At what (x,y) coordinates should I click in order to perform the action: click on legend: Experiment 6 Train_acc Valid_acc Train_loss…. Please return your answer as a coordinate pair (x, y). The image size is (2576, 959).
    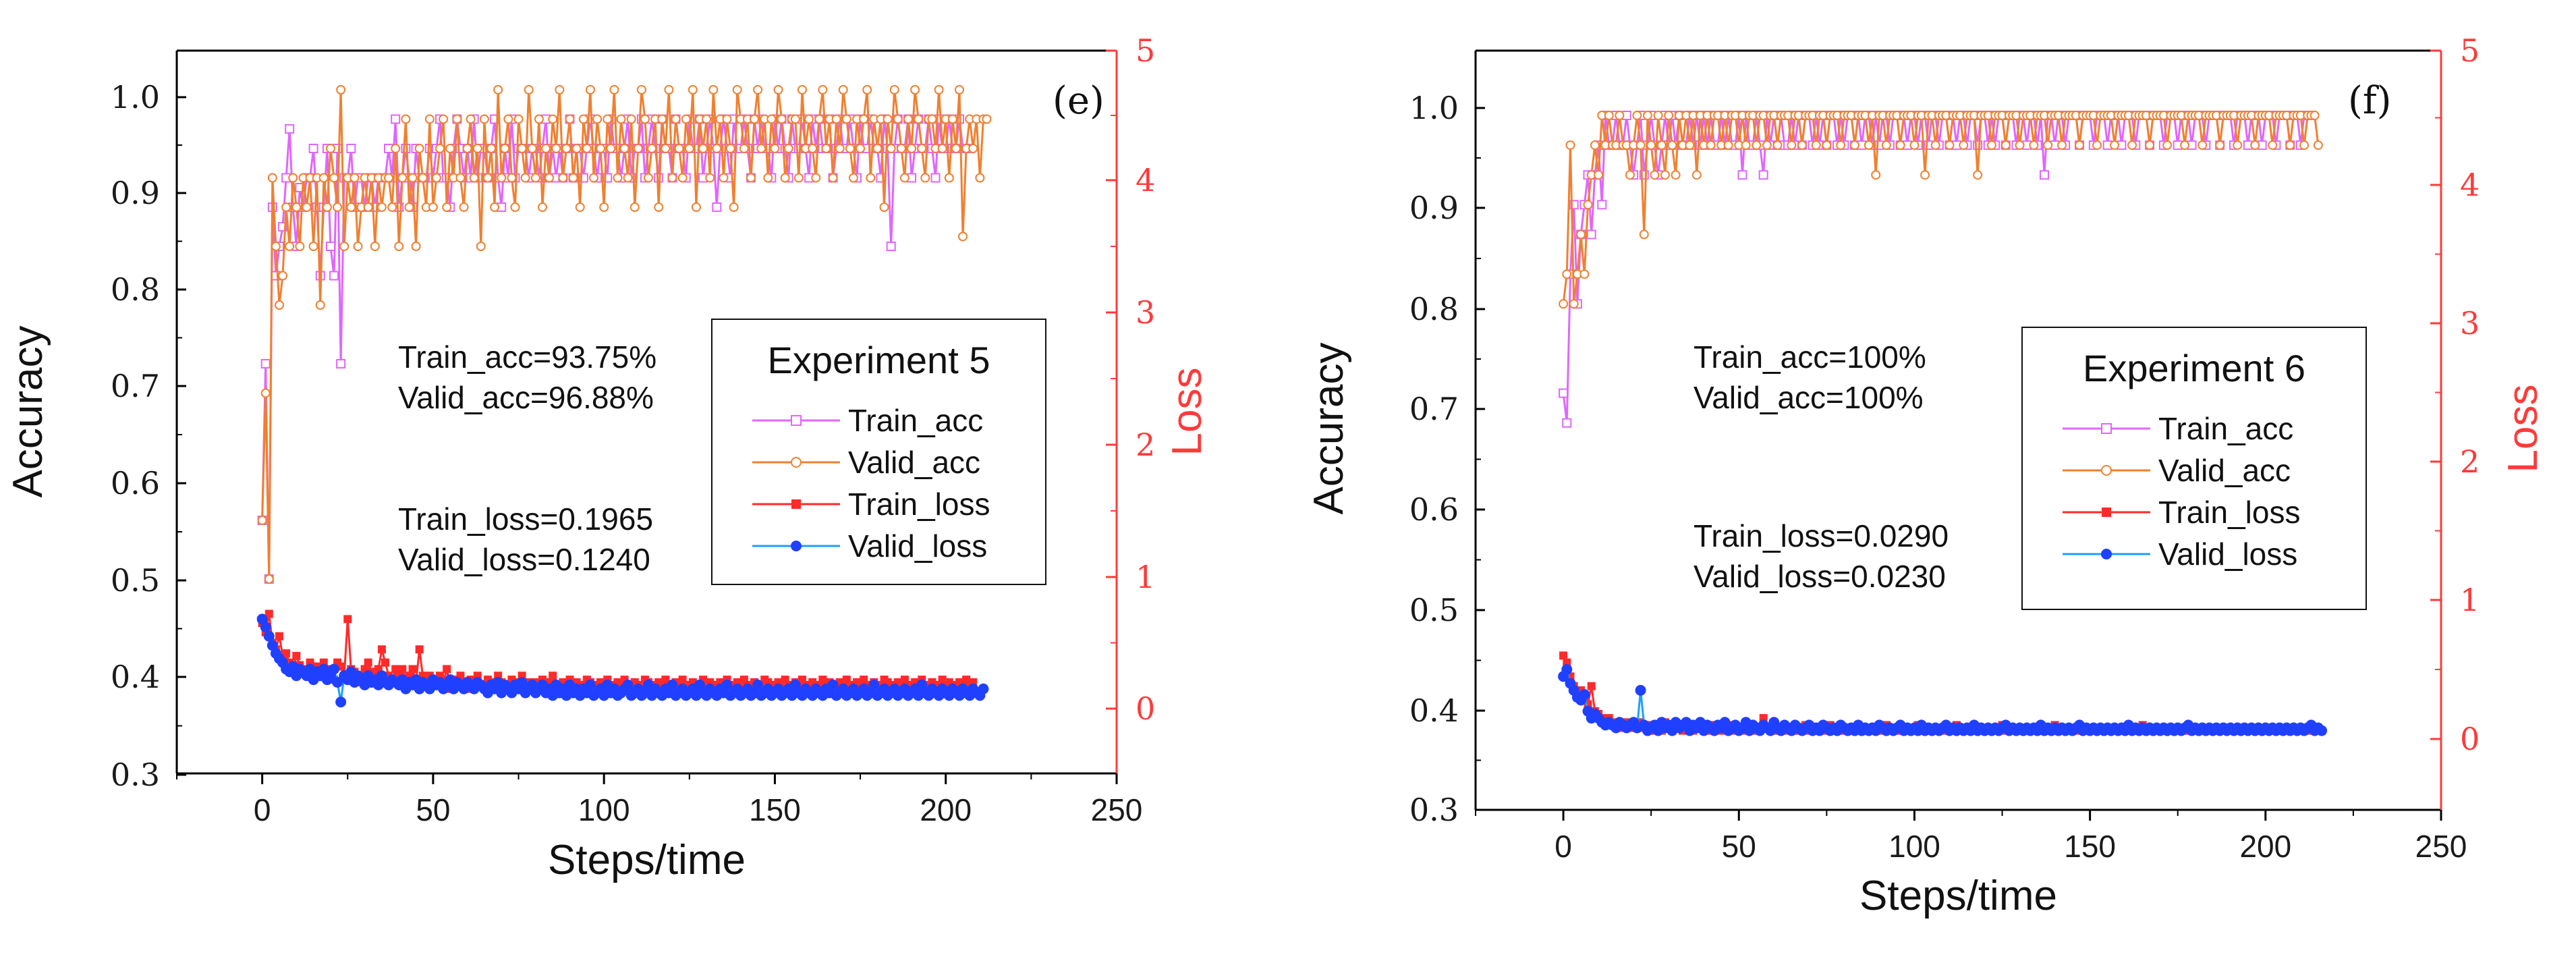
    Looking at the image, I should click on (2194, 468).